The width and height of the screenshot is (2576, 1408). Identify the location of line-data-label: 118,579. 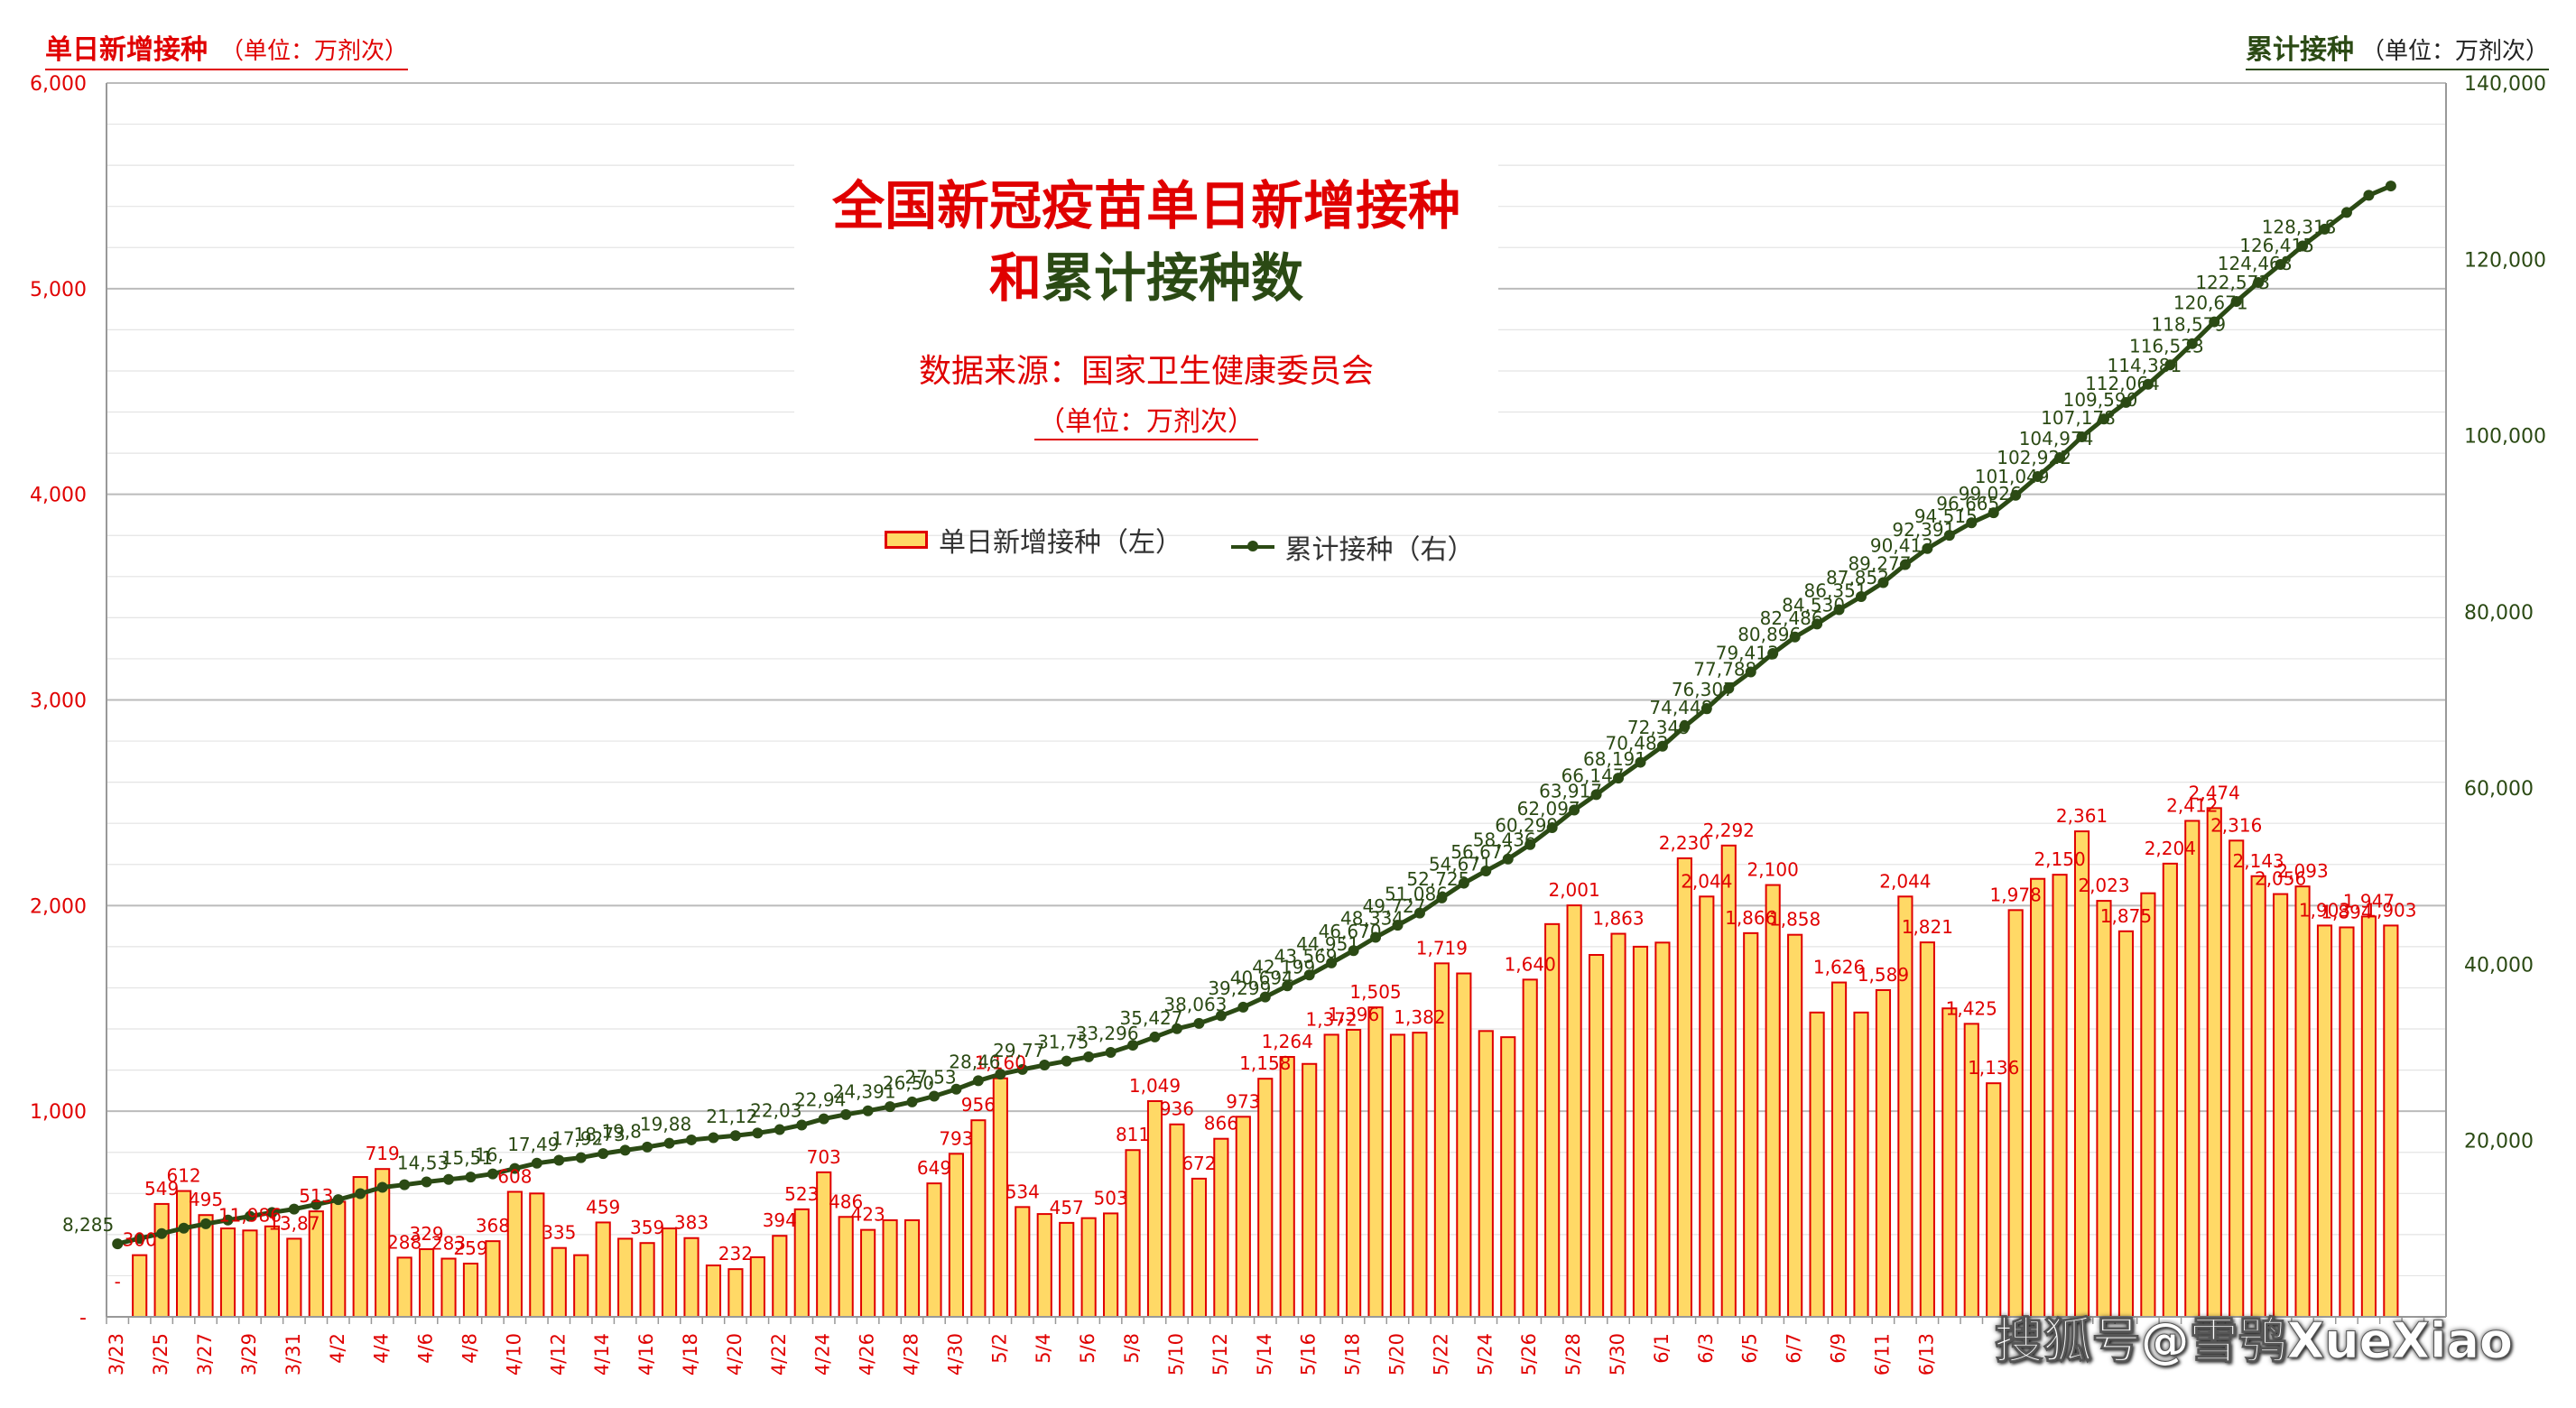
(2188, 325).